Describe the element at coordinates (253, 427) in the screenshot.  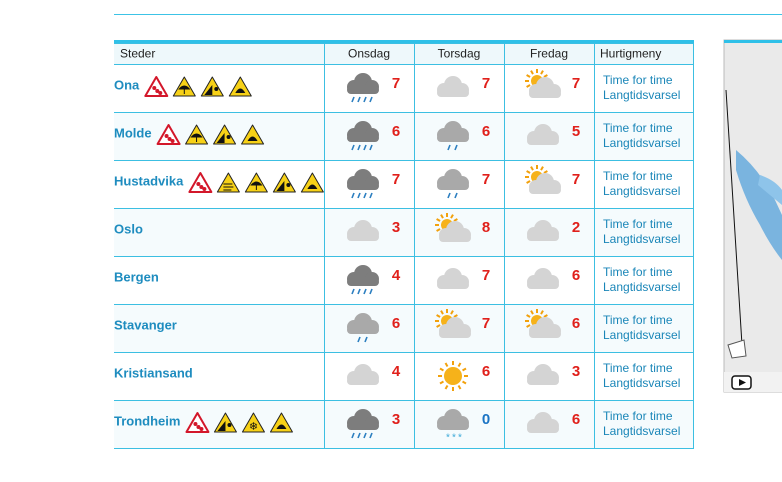
I see `warning-glyph: ❄` at that location.